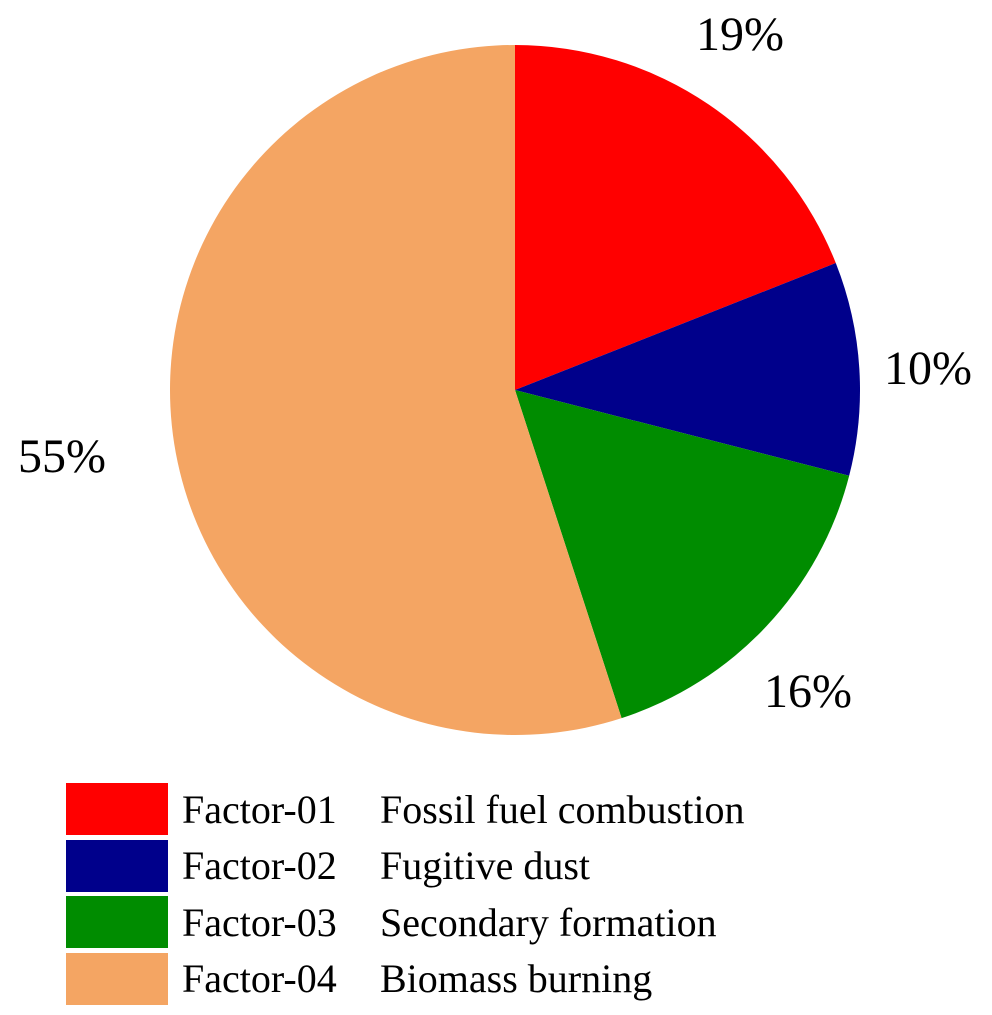  I want to click on pie-slice-label-factor-03: 16%, so click(808, 691).